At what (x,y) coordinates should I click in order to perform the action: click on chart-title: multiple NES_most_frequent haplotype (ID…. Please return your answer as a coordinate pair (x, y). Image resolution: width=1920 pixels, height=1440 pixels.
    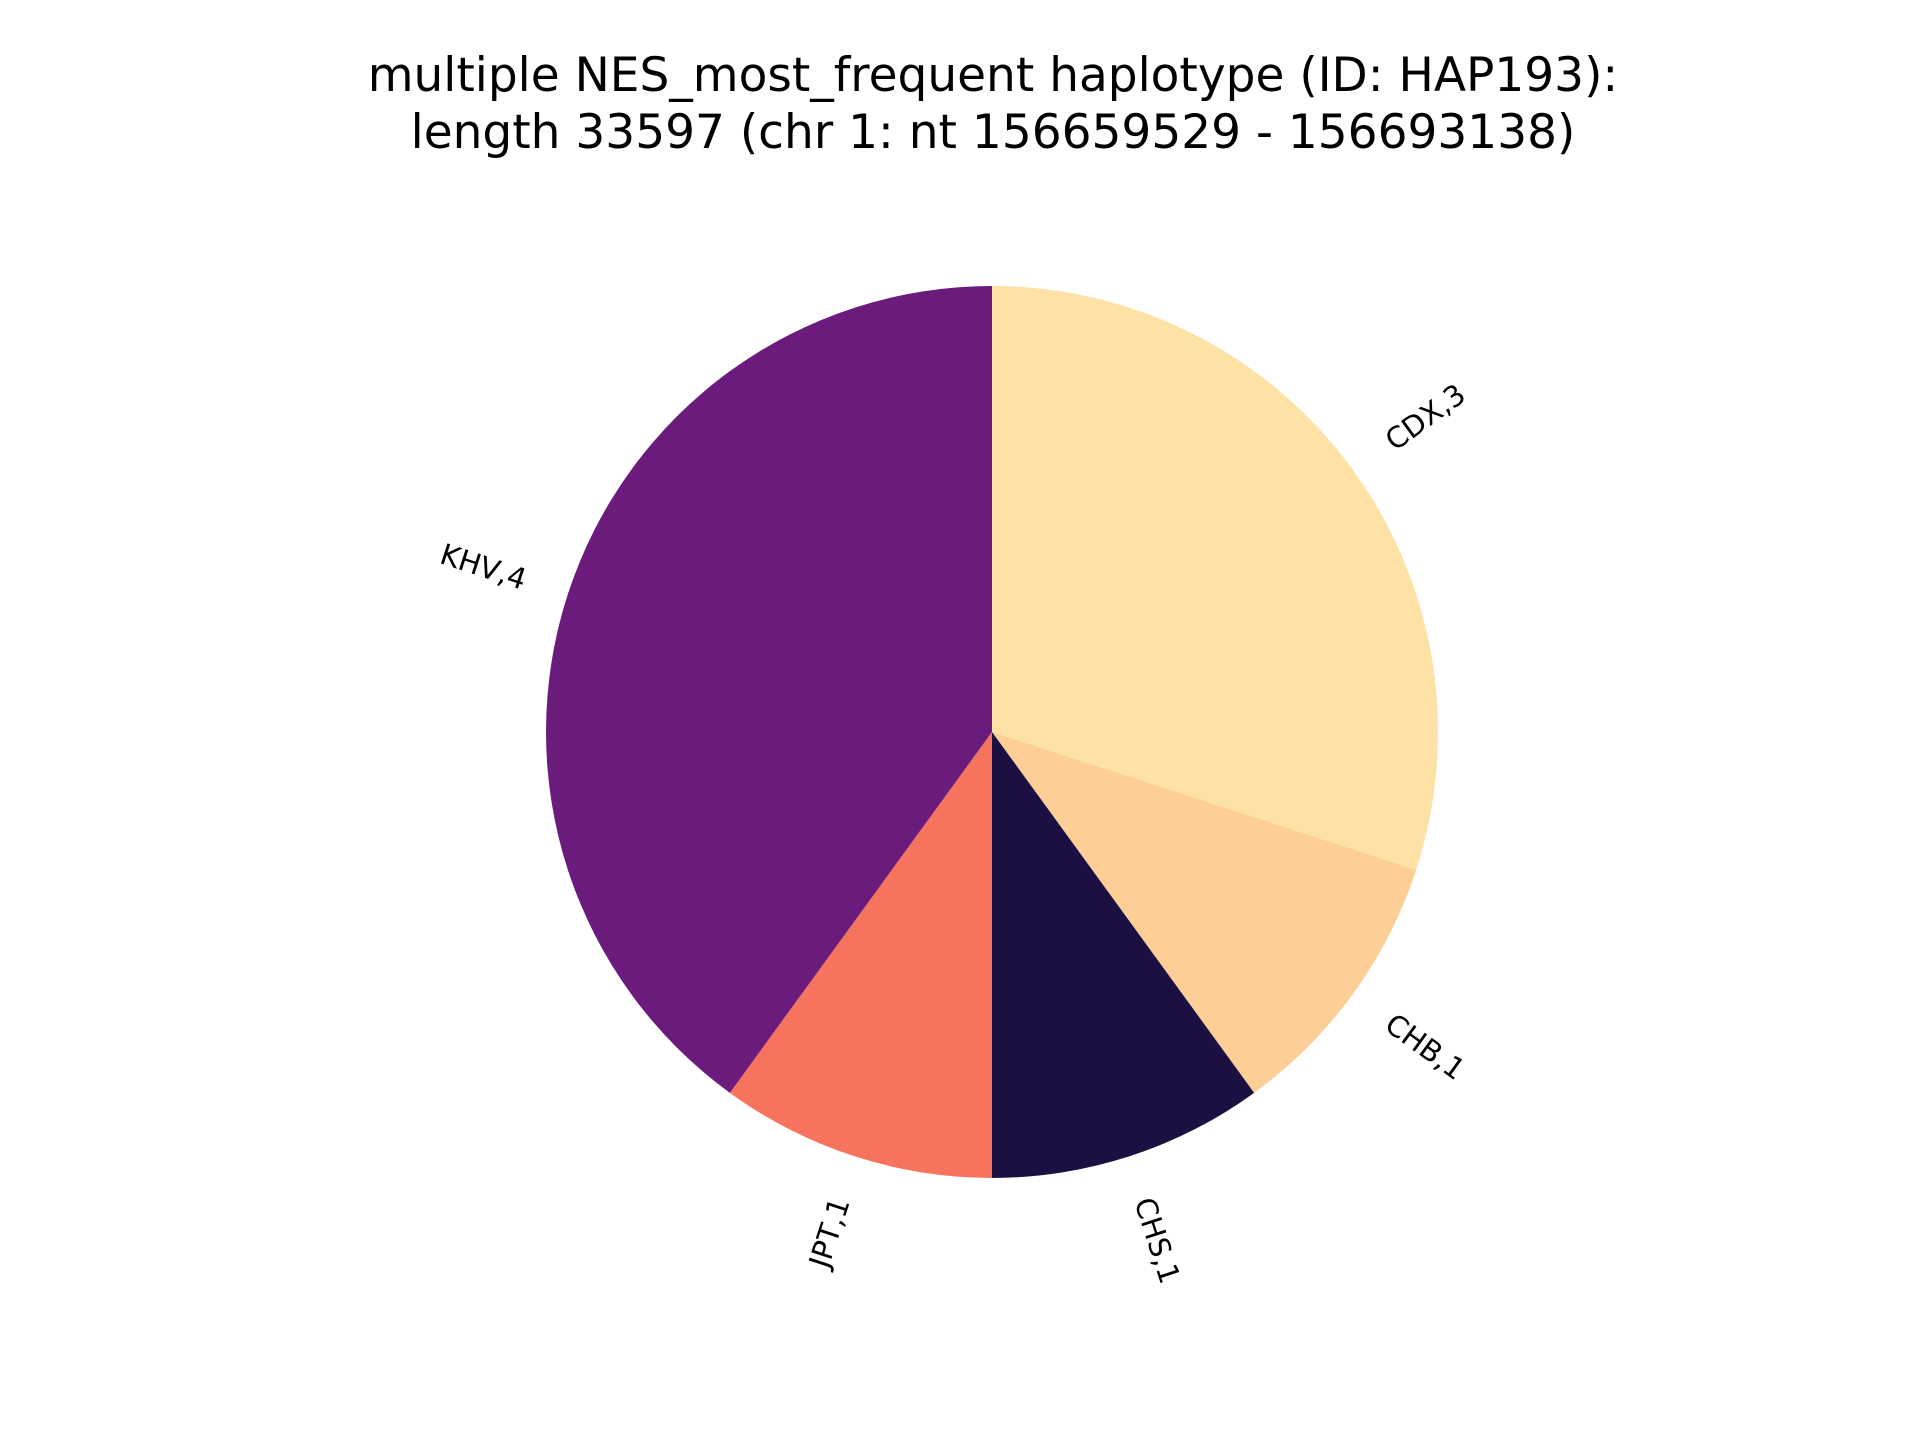
    Looking at the image, I should click on (993, 75).